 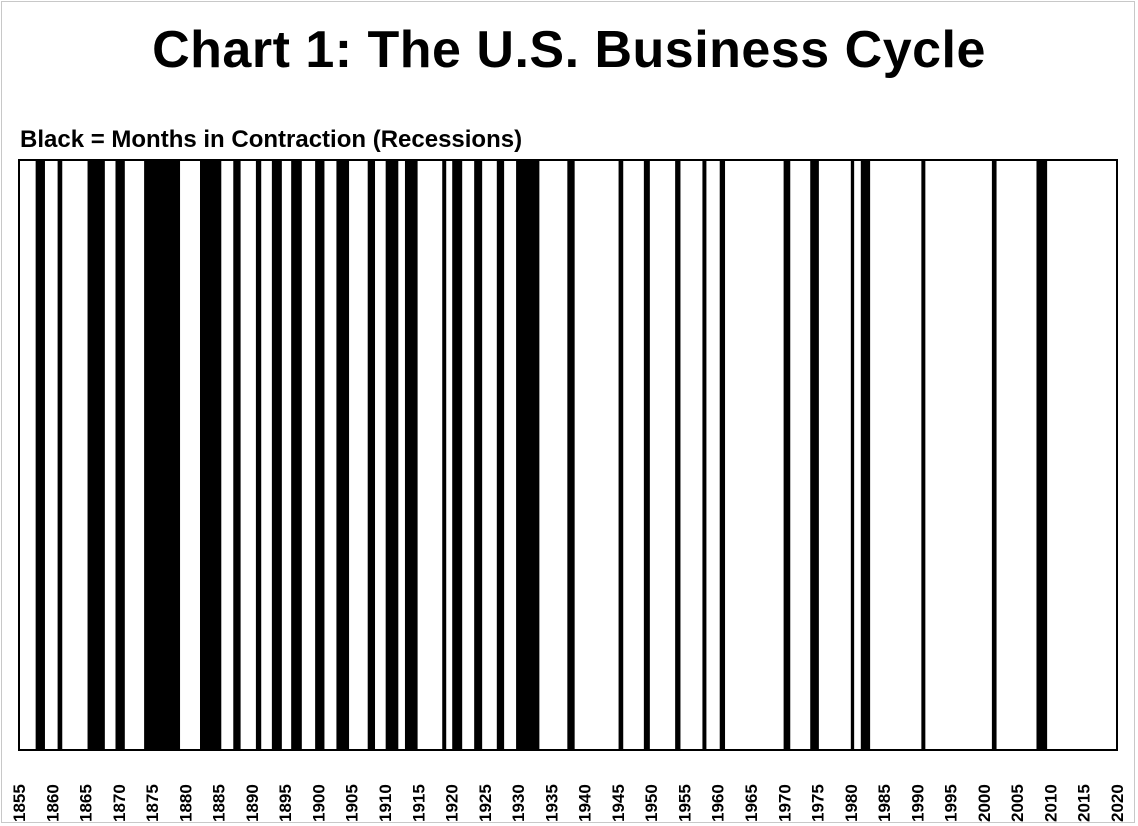 What do you see at coordinates (1117, 803) in the screenshot?
I see `x-tick-label: 2020` at bounding box center [1117, 803].